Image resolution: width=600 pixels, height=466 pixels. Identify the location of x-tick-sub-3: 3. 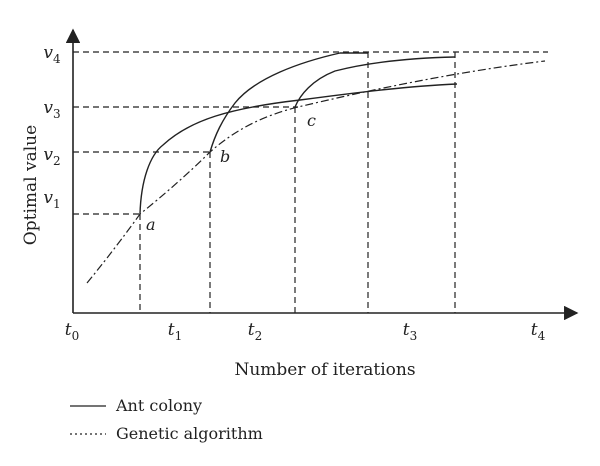
(414, 336).